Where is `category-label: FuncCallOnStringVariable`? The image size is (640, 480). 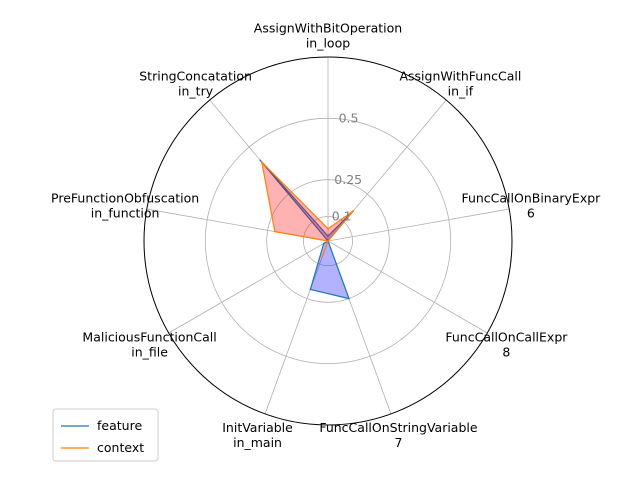 category-label: FuncCallOnStringVariable is located at coordinates (398, 427).